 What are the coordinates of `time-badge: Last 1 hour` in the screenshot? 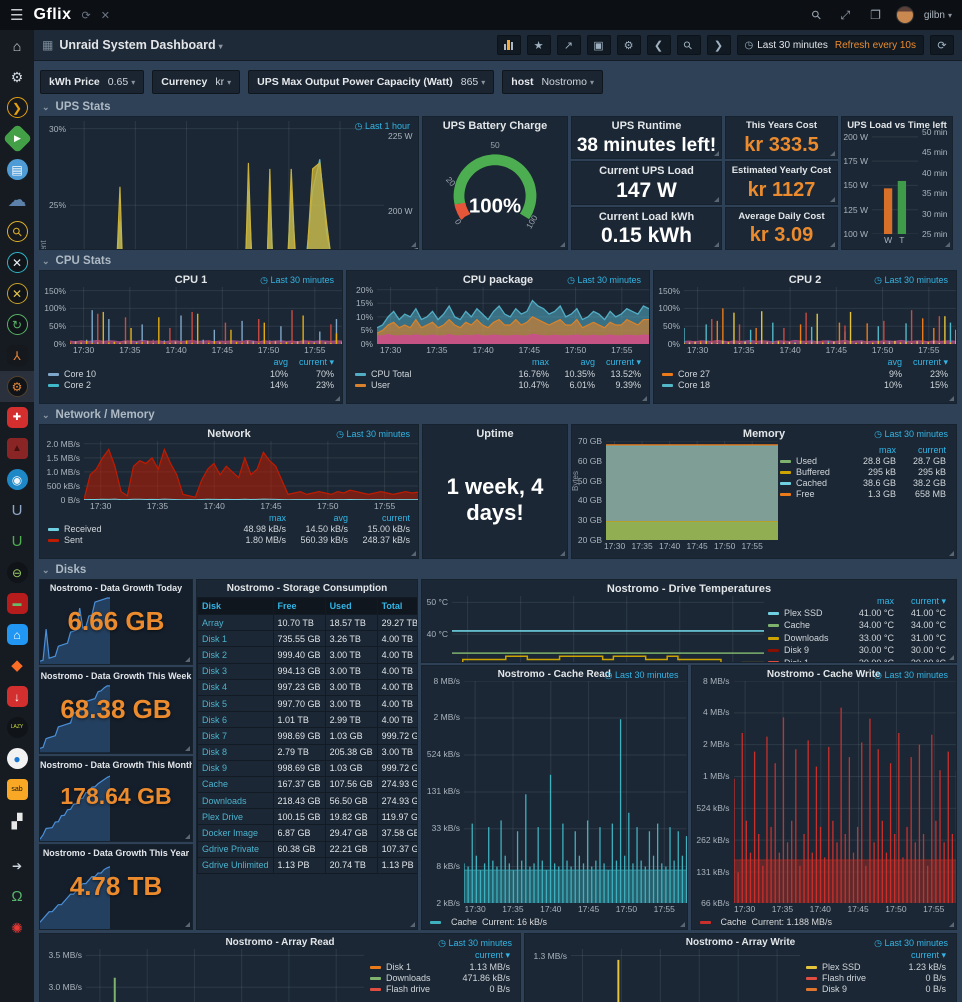 It's located at (382, 126).